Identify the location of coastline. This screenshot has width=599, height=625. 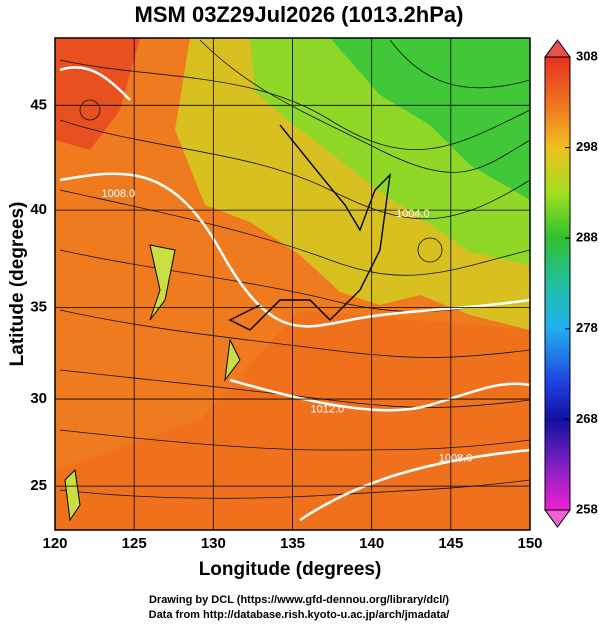
(309, 227).